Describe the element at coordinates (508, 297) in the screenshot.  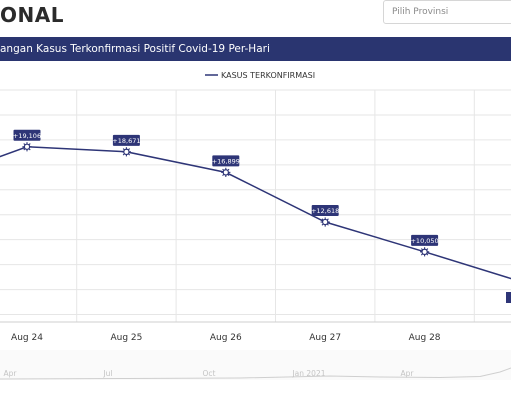
I see `data-label-box-clipped` at that location.